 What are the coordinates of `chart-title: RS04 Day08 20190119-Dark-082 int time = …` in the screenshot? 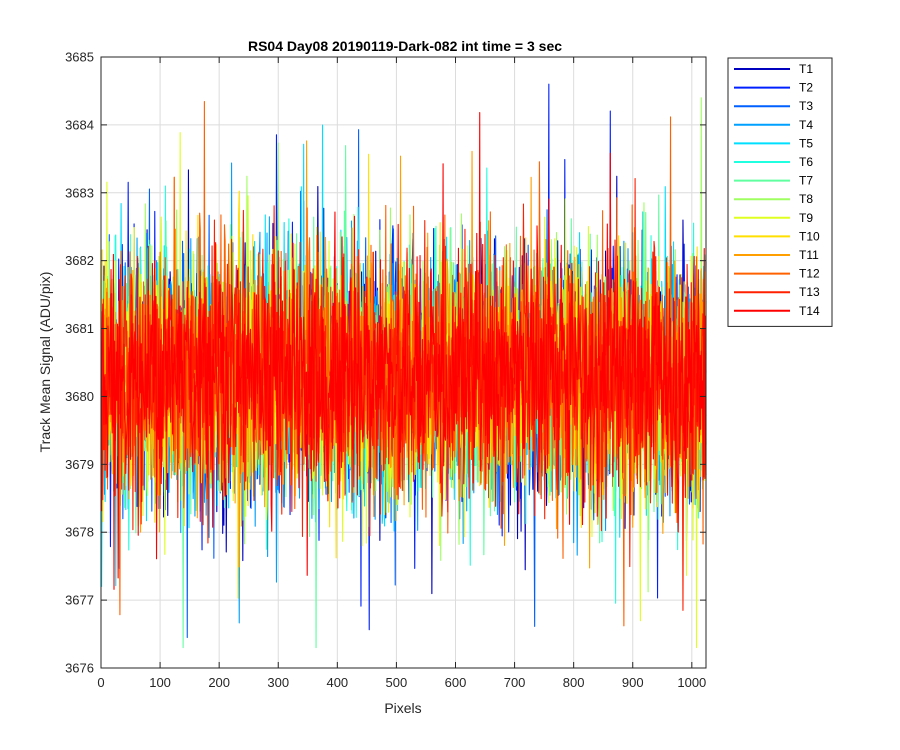 It's located at (405, 46).